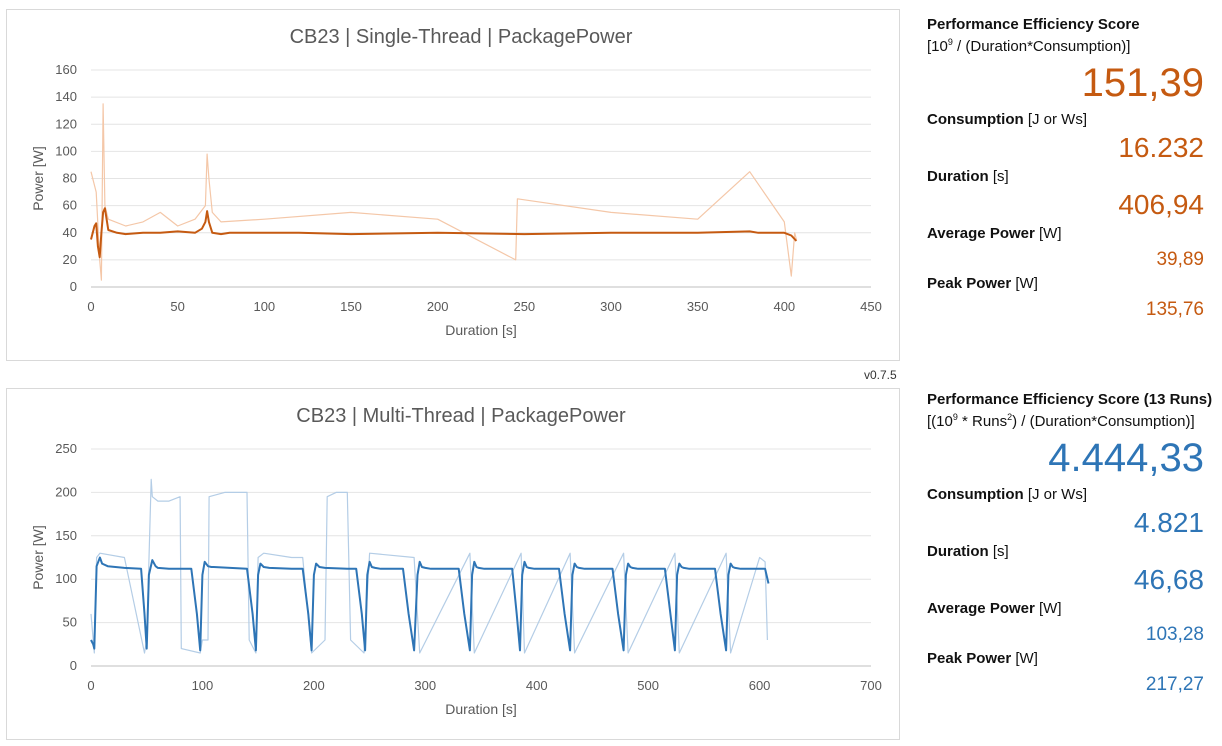 This screenshot has height=746, width=1222. What do you see at coordinates (1180, 259) in the screenshot?
I see `average-power-value: 39,89` at bounding box center [1180, 259].